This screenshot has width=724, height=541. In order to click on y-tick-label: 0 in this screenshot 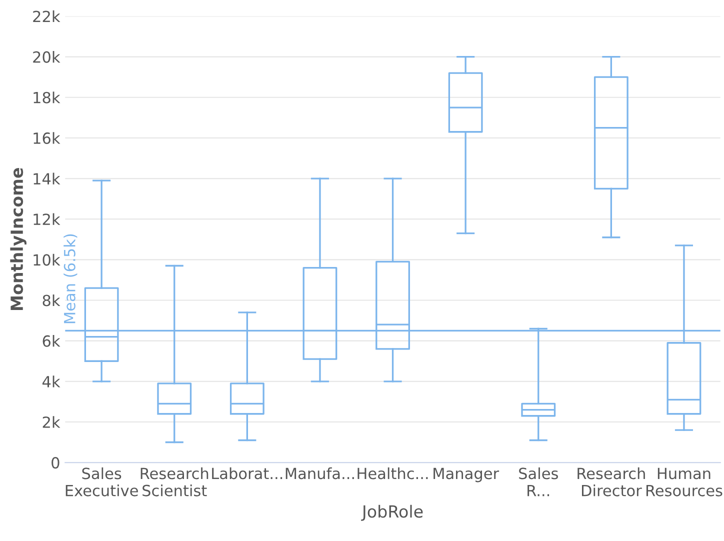, I will do `click(56, 463)`.